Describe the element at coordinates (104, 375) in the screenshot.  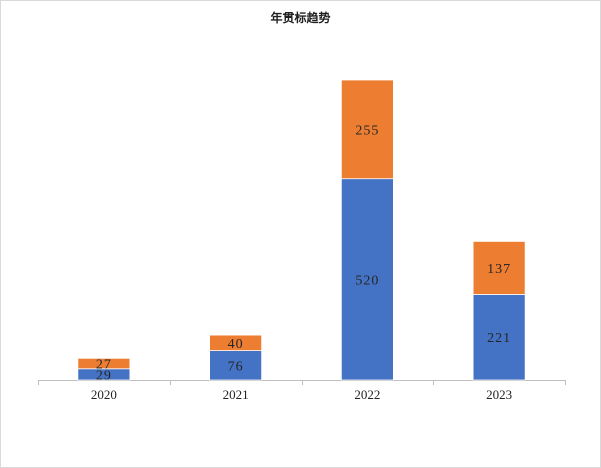
I see `data-label-2020-series-1: 29` at that location.